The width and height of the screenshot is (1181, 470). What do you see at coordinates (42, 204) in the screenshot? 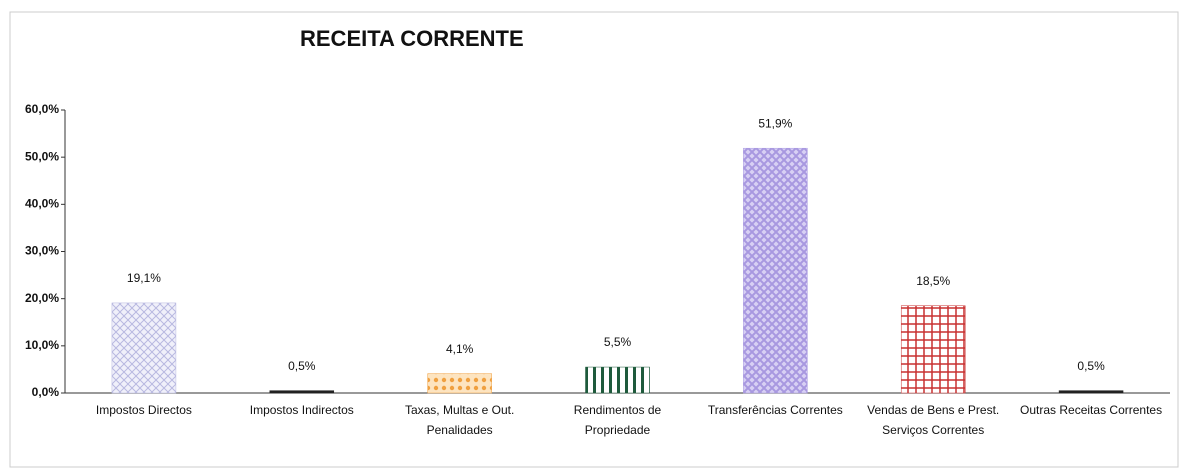
I see `y-tick-label: 40,0%` at bounding box center [42, 204].